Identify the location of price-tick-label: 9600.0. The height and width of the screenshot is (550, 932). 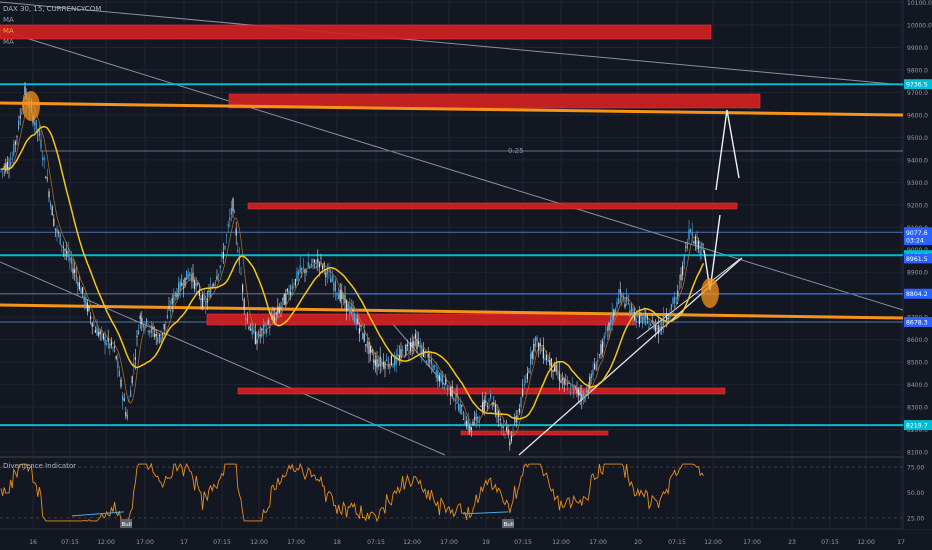
(917, 115).